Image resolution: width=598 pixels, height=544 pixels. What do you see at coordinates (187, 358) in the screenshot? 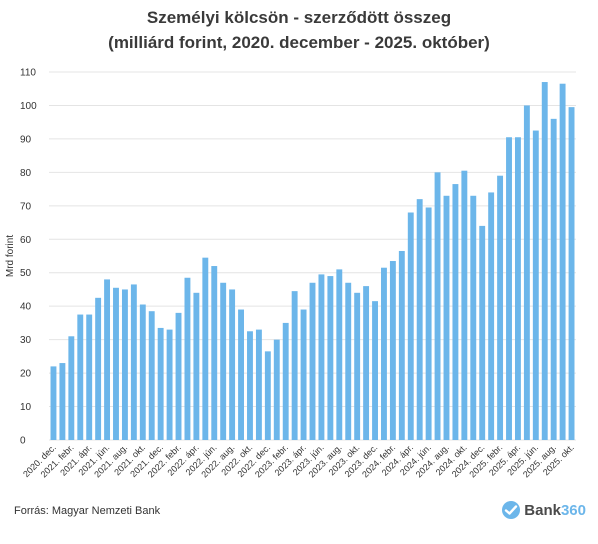
I see `bar-2022-márc` at bounding box center [187, 358].